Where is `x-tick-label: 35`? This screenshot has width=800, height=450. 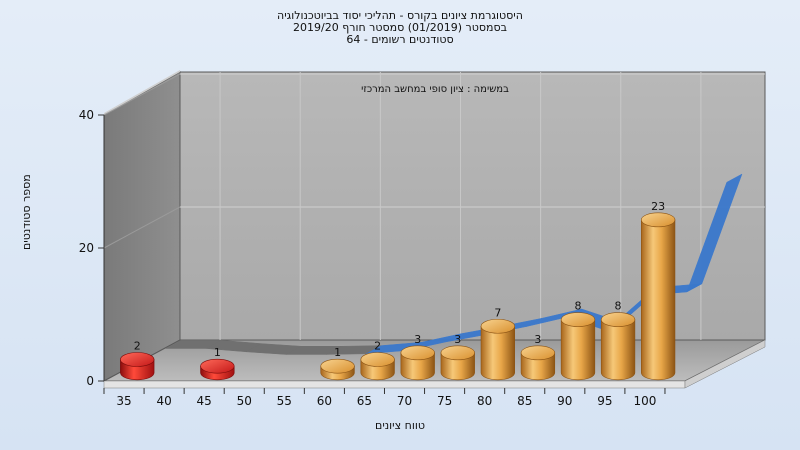
x-tick-label: 35 is located at coordinates (123, 401).